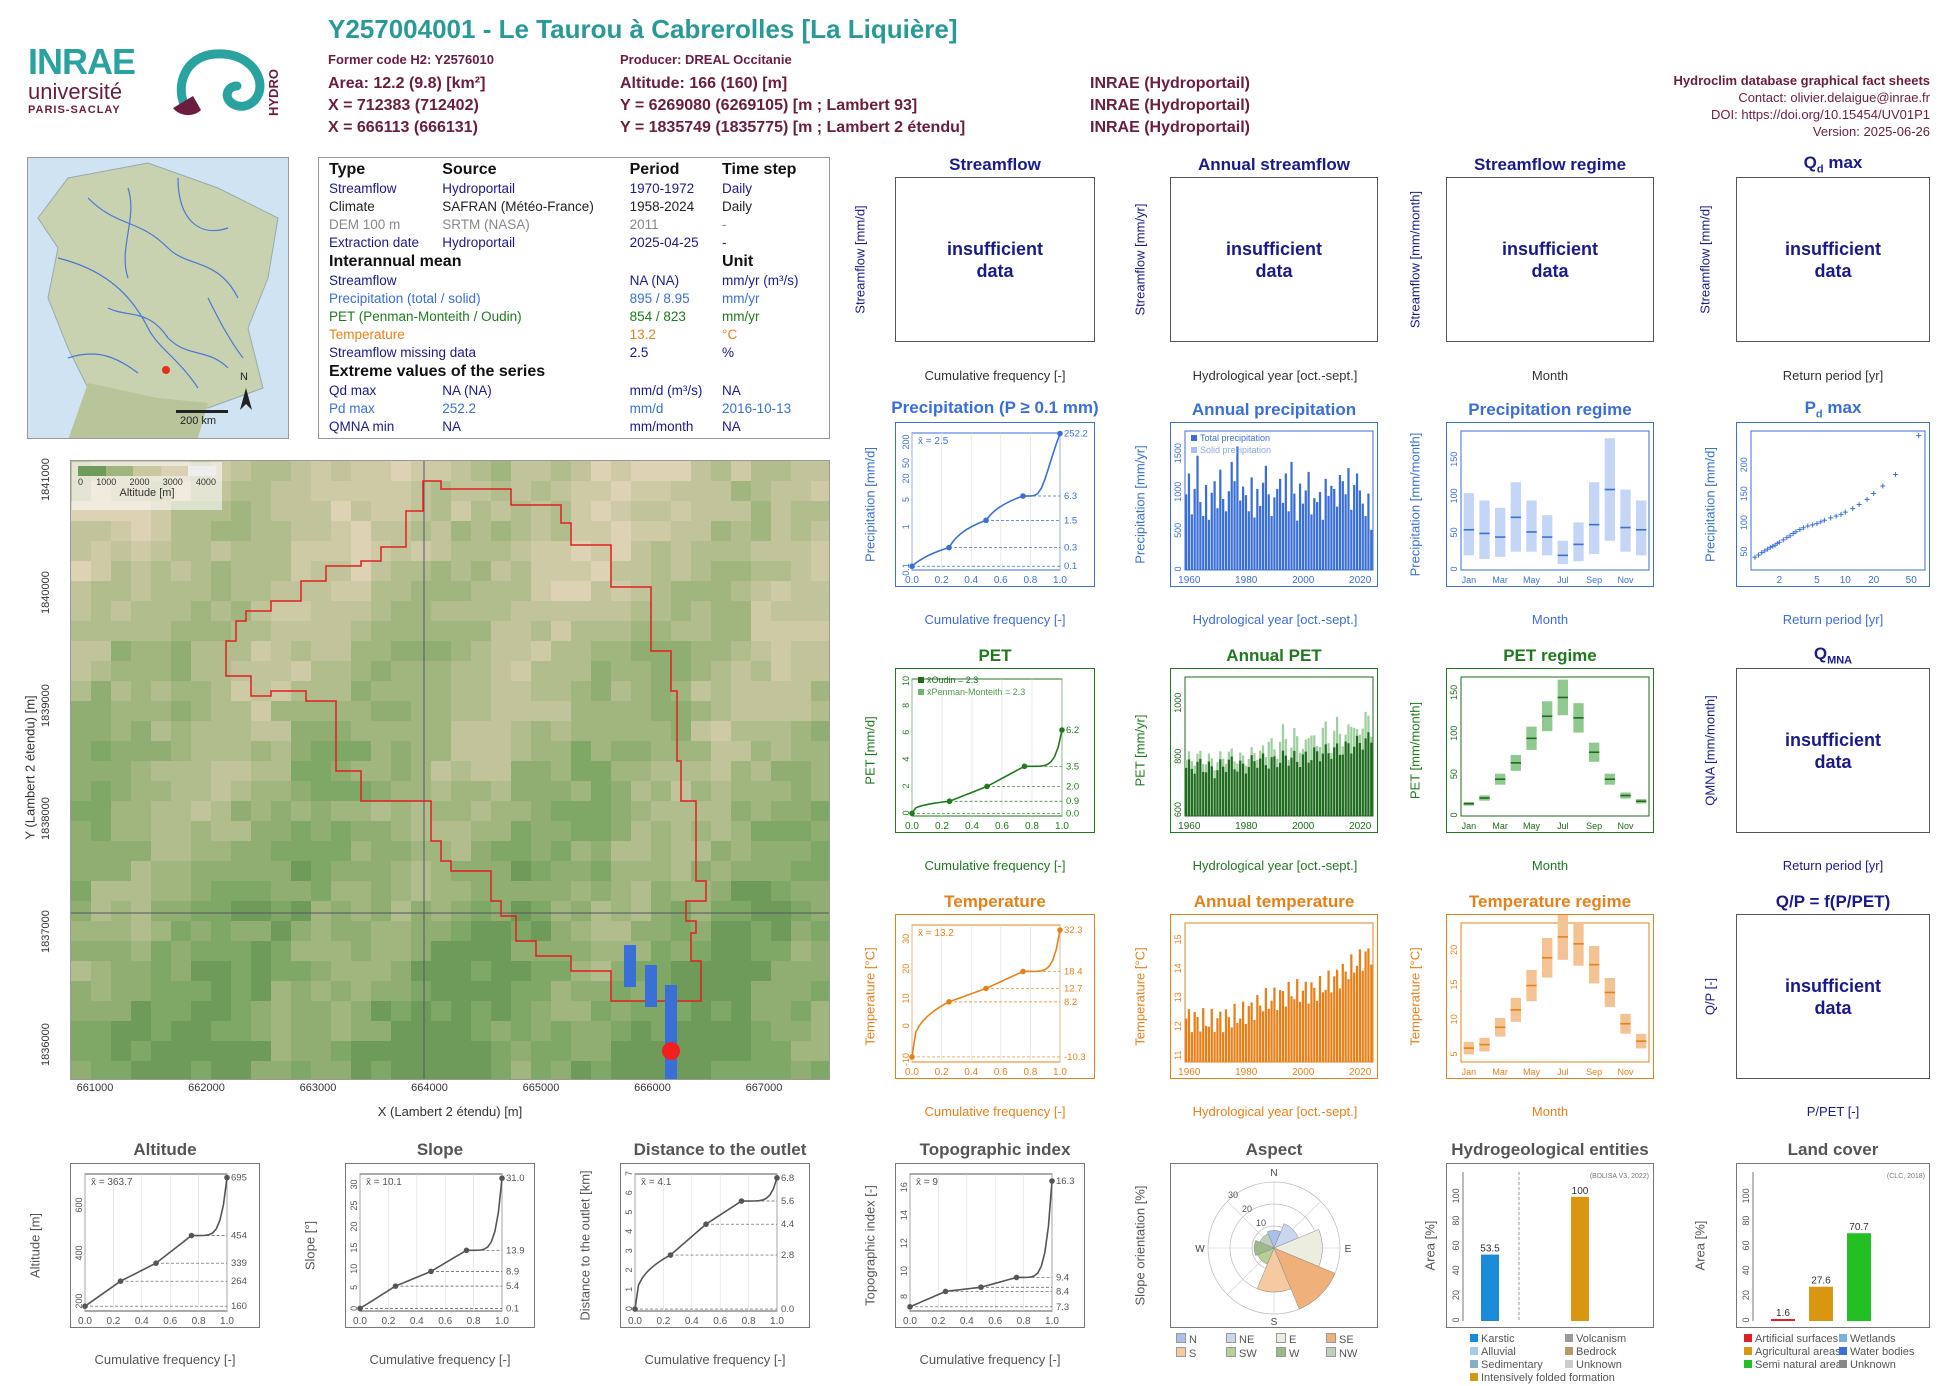 Image resolution: width=1960 pixels, height=1386 pixels. What do you see at coordinates (352, 206) in the screenshot?
I see `info-row-type: Climate` at bounding box center [352, 206].